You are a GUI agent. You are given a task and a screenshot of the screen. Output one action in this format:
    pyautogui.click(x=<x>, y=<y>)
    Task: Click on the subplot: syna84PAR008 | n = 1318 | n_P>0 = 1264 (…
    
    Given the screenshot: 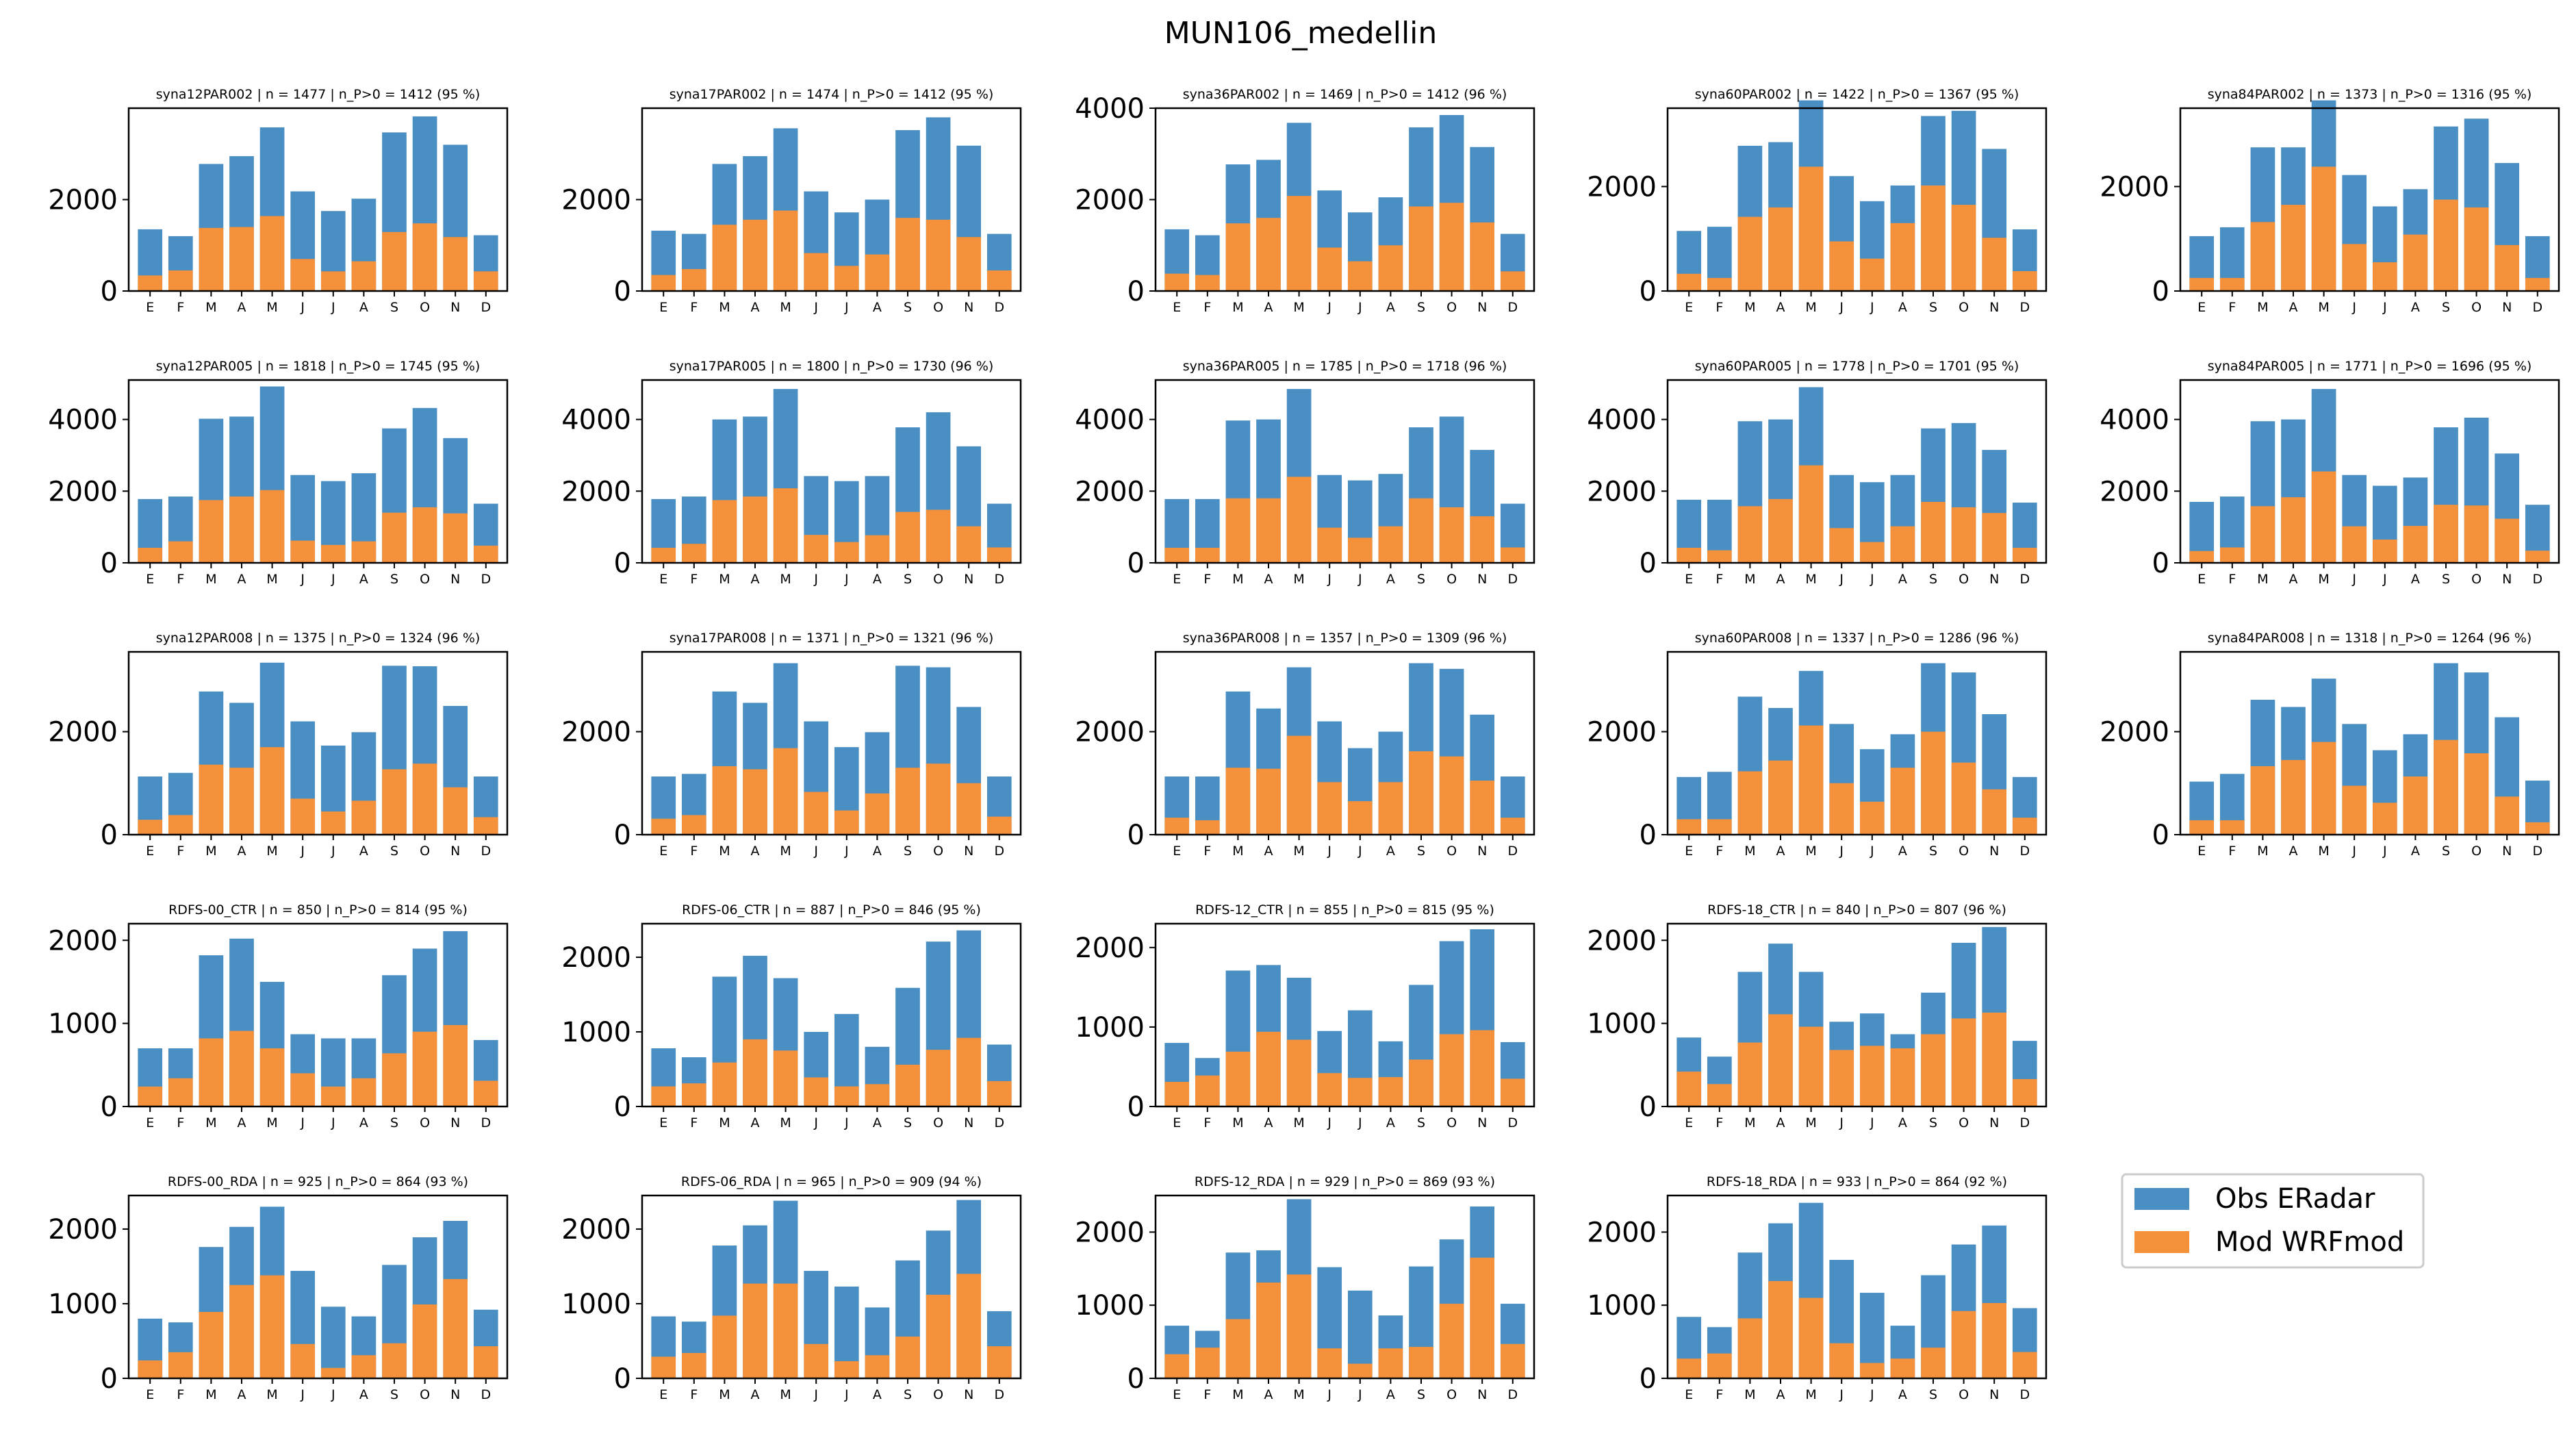 What is the action you would take?
    pyautogui.click(x=2330, y=745)
    